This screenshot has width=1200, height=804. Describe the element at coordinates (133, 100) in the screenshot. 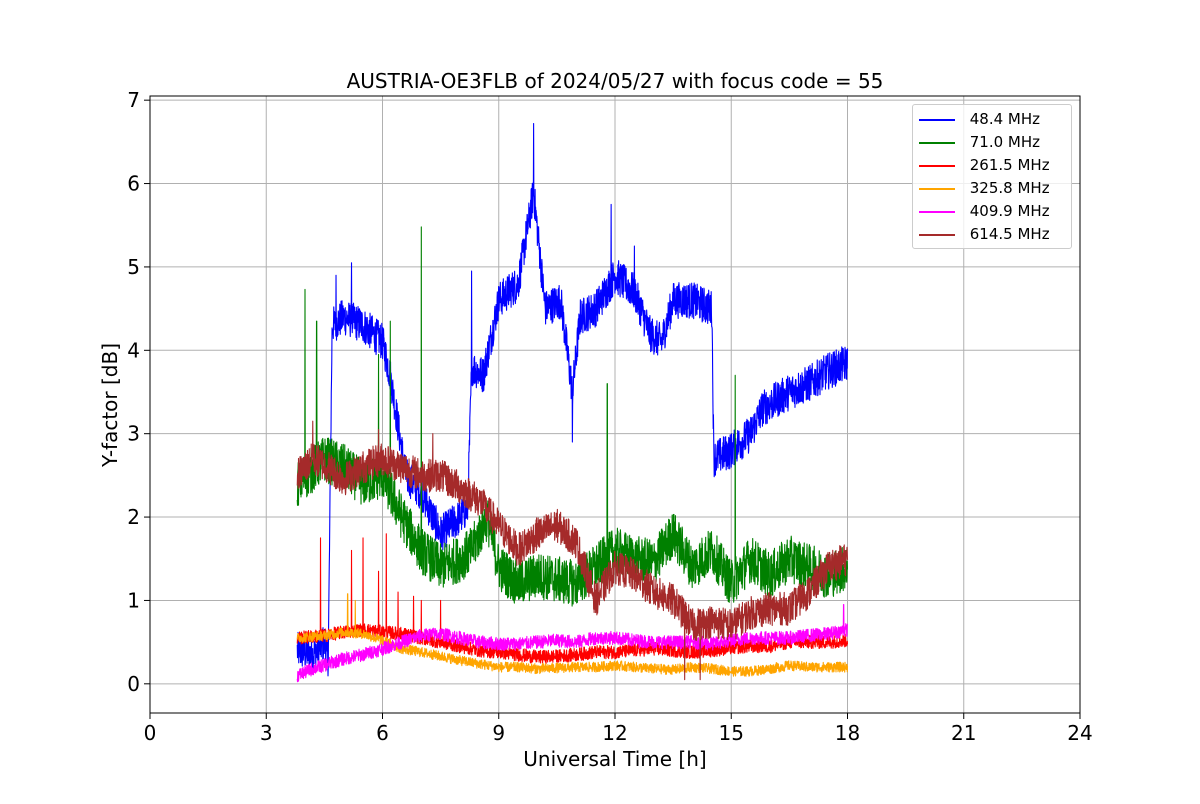

I see `y-tick-label: 7` at that location.